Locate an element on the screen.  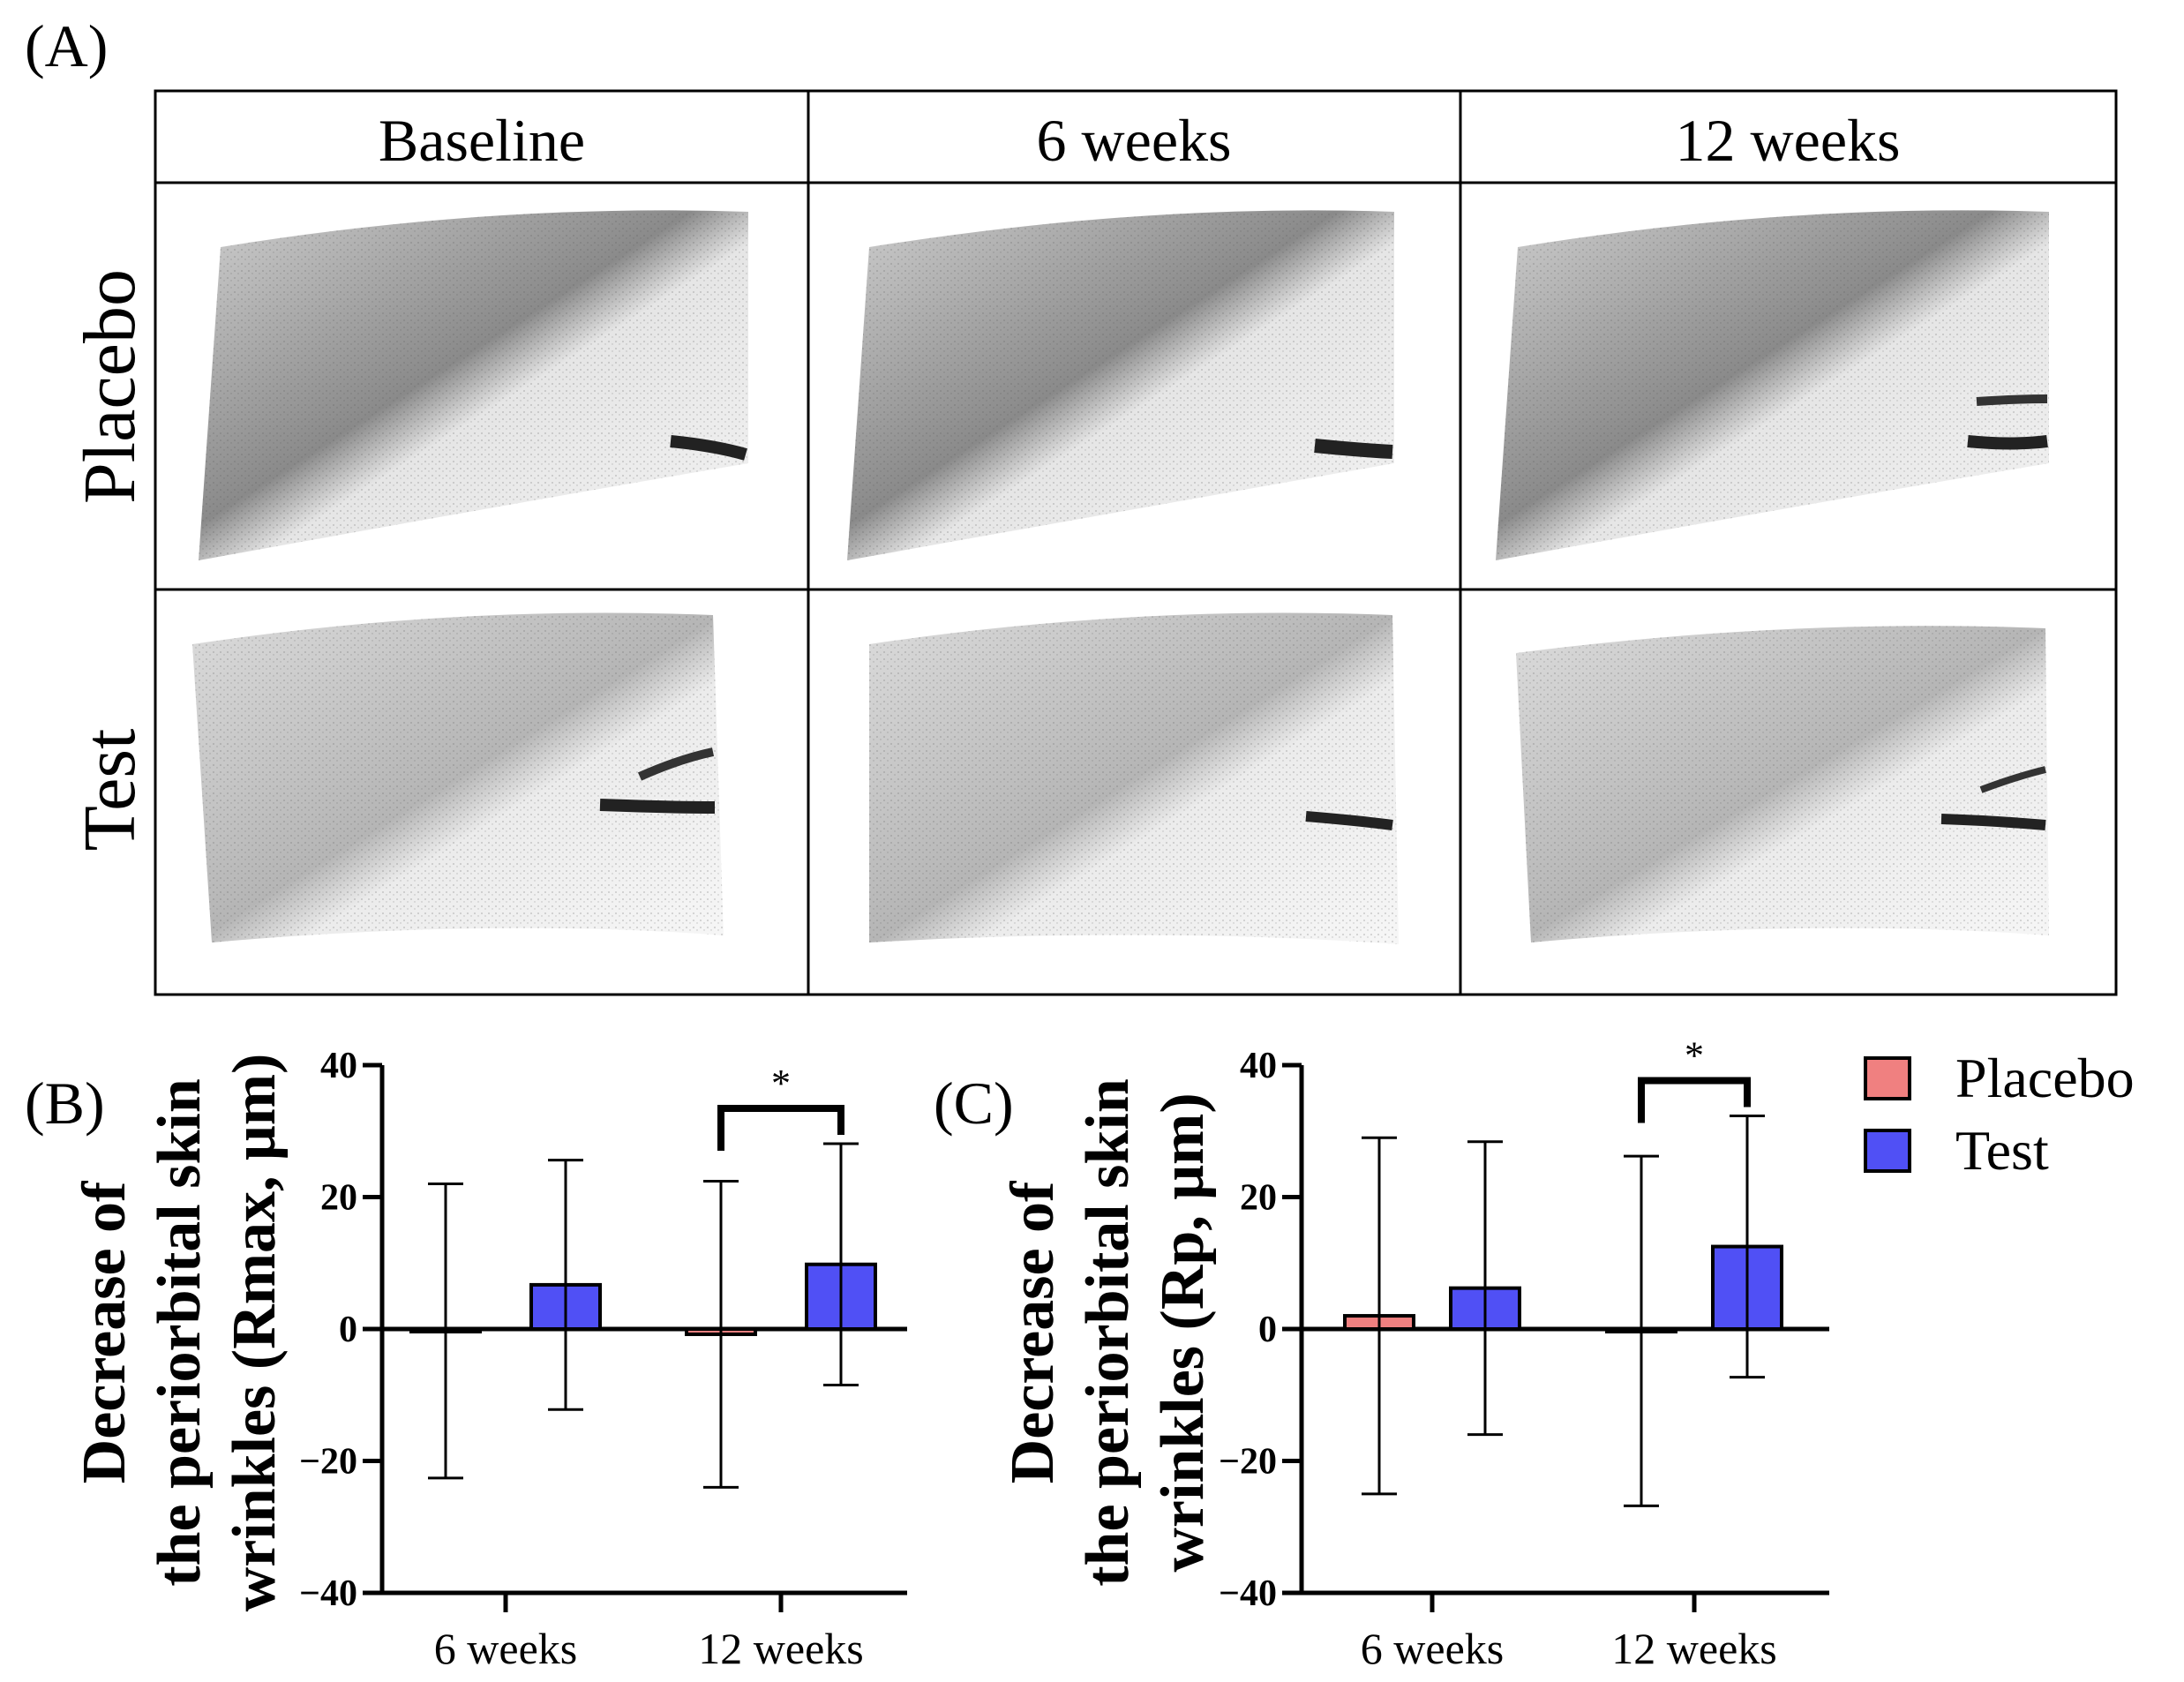
skin-image-placebo-6-weeks is located at coordinates (1120, 385).